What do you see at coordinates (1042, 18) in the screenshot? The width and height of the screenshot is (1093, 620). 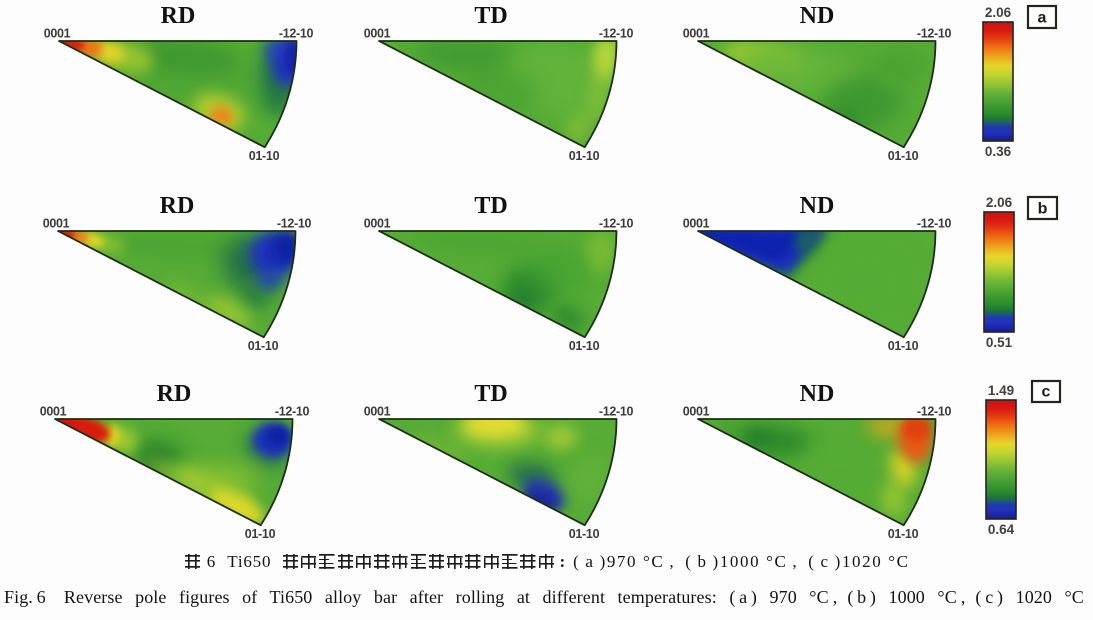 I see `svg-text: a` at bounding box center [1042, 18].